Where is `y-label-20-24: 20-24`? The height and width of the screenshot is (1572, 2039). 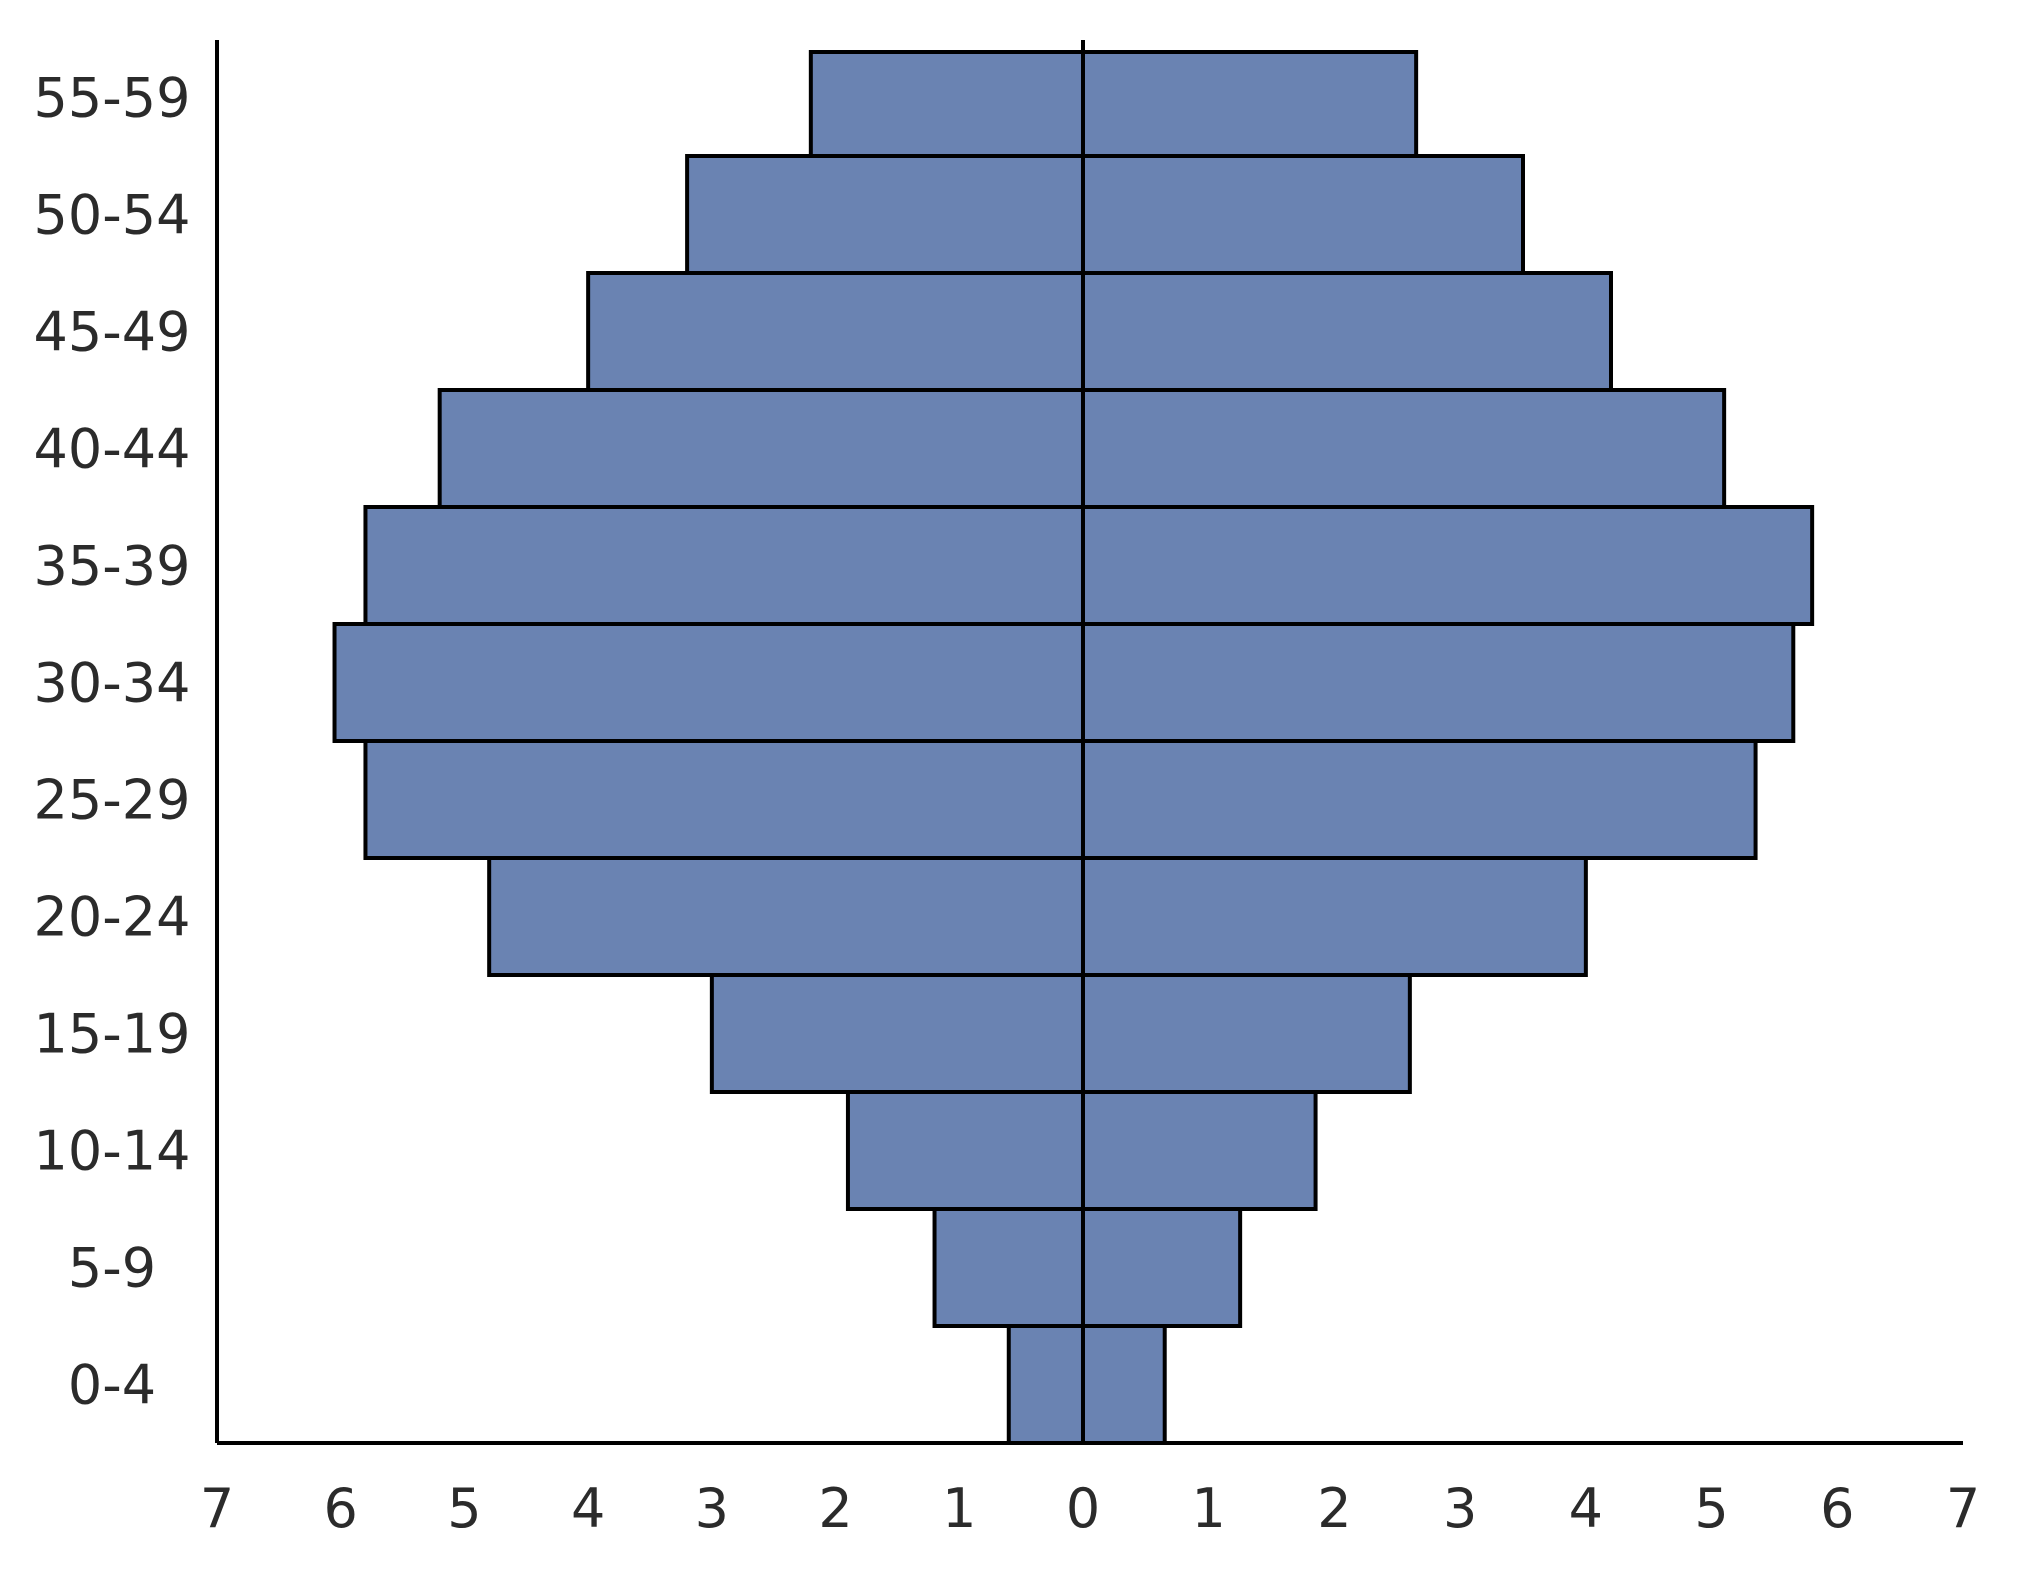
y-label-20-24: 20-24 is located at coordinates (112, 917).